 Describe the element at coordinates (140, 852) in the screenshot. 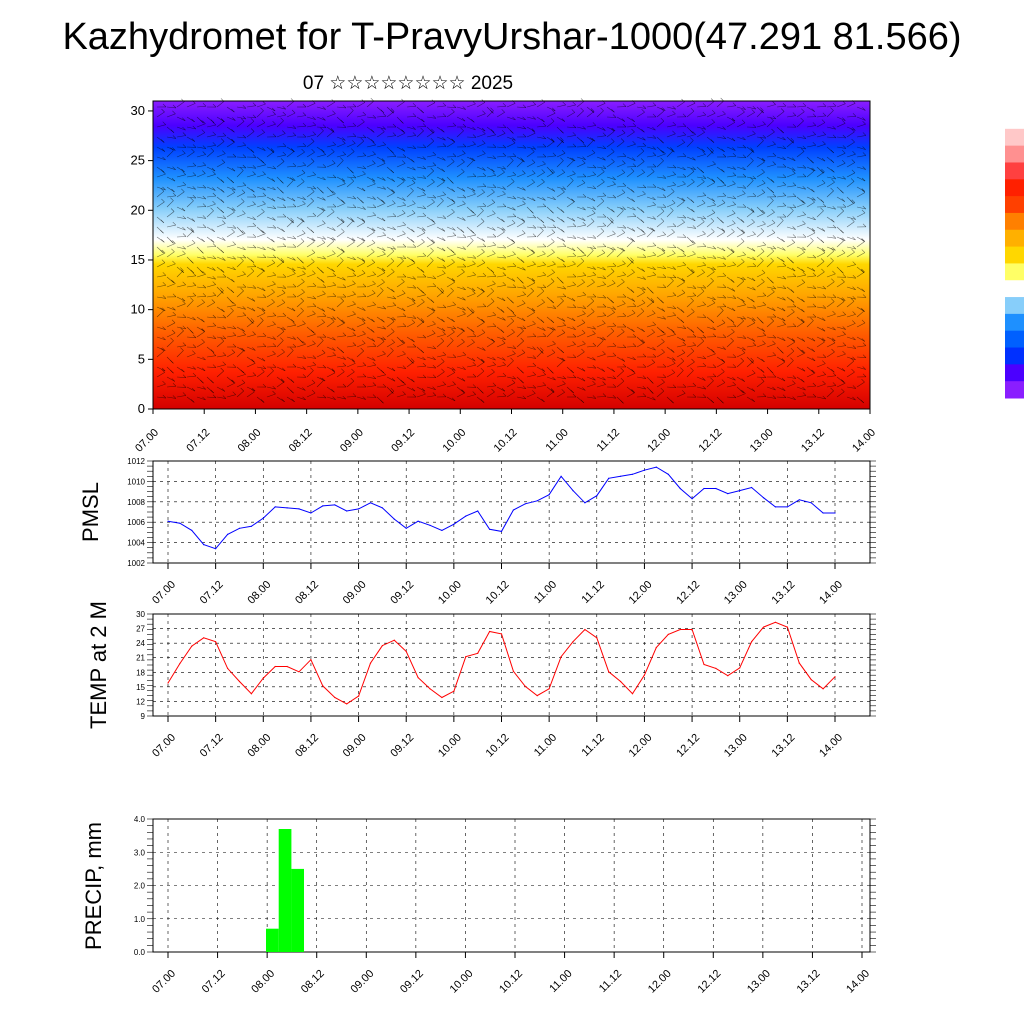

I see `y-tick-label: 3.0` at that location.